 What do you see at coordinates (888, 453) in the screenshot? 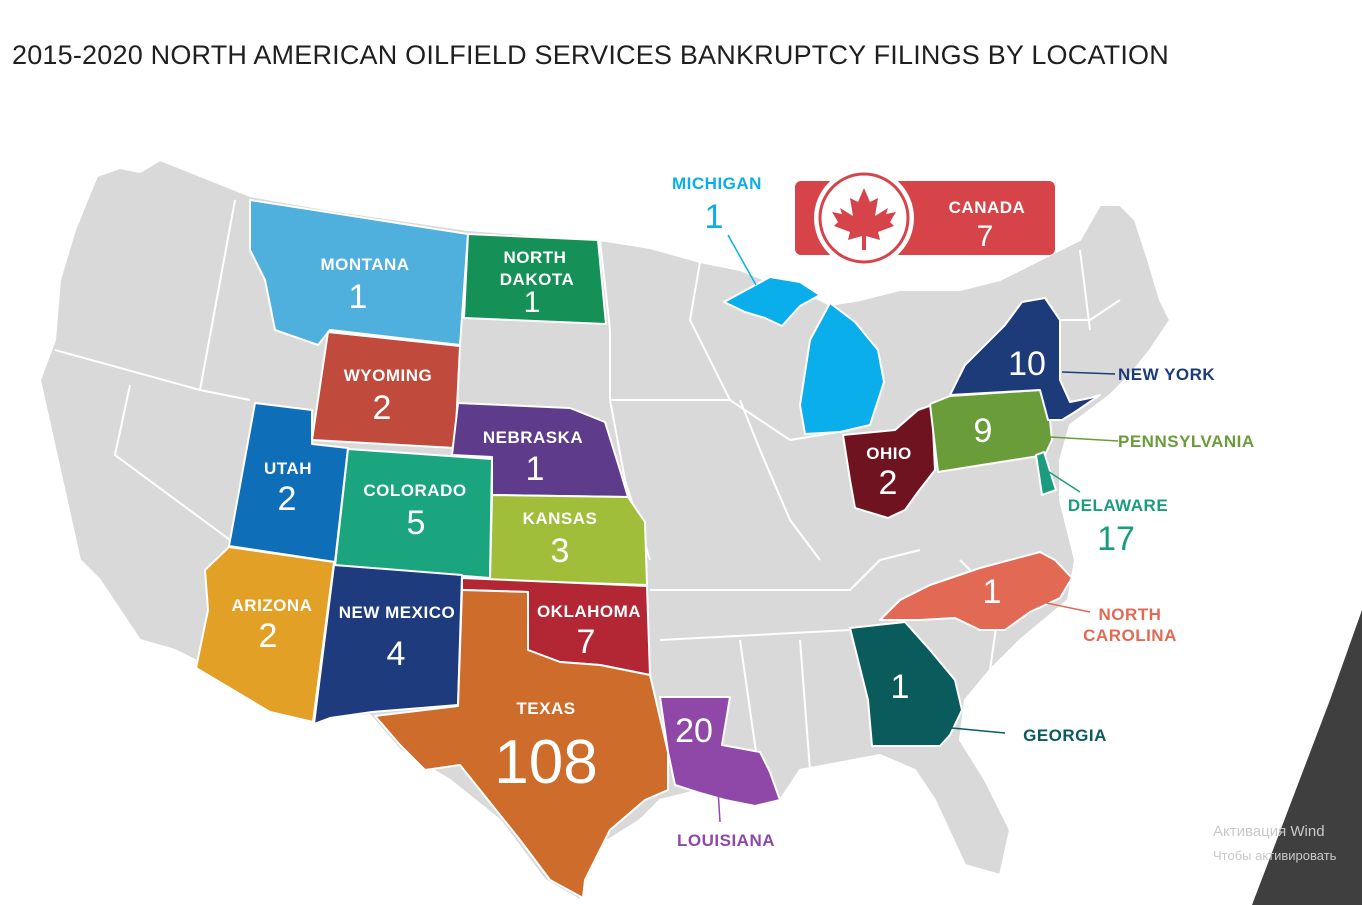
I see `ohio-label: OHIO` at bounding box center [888, 453].